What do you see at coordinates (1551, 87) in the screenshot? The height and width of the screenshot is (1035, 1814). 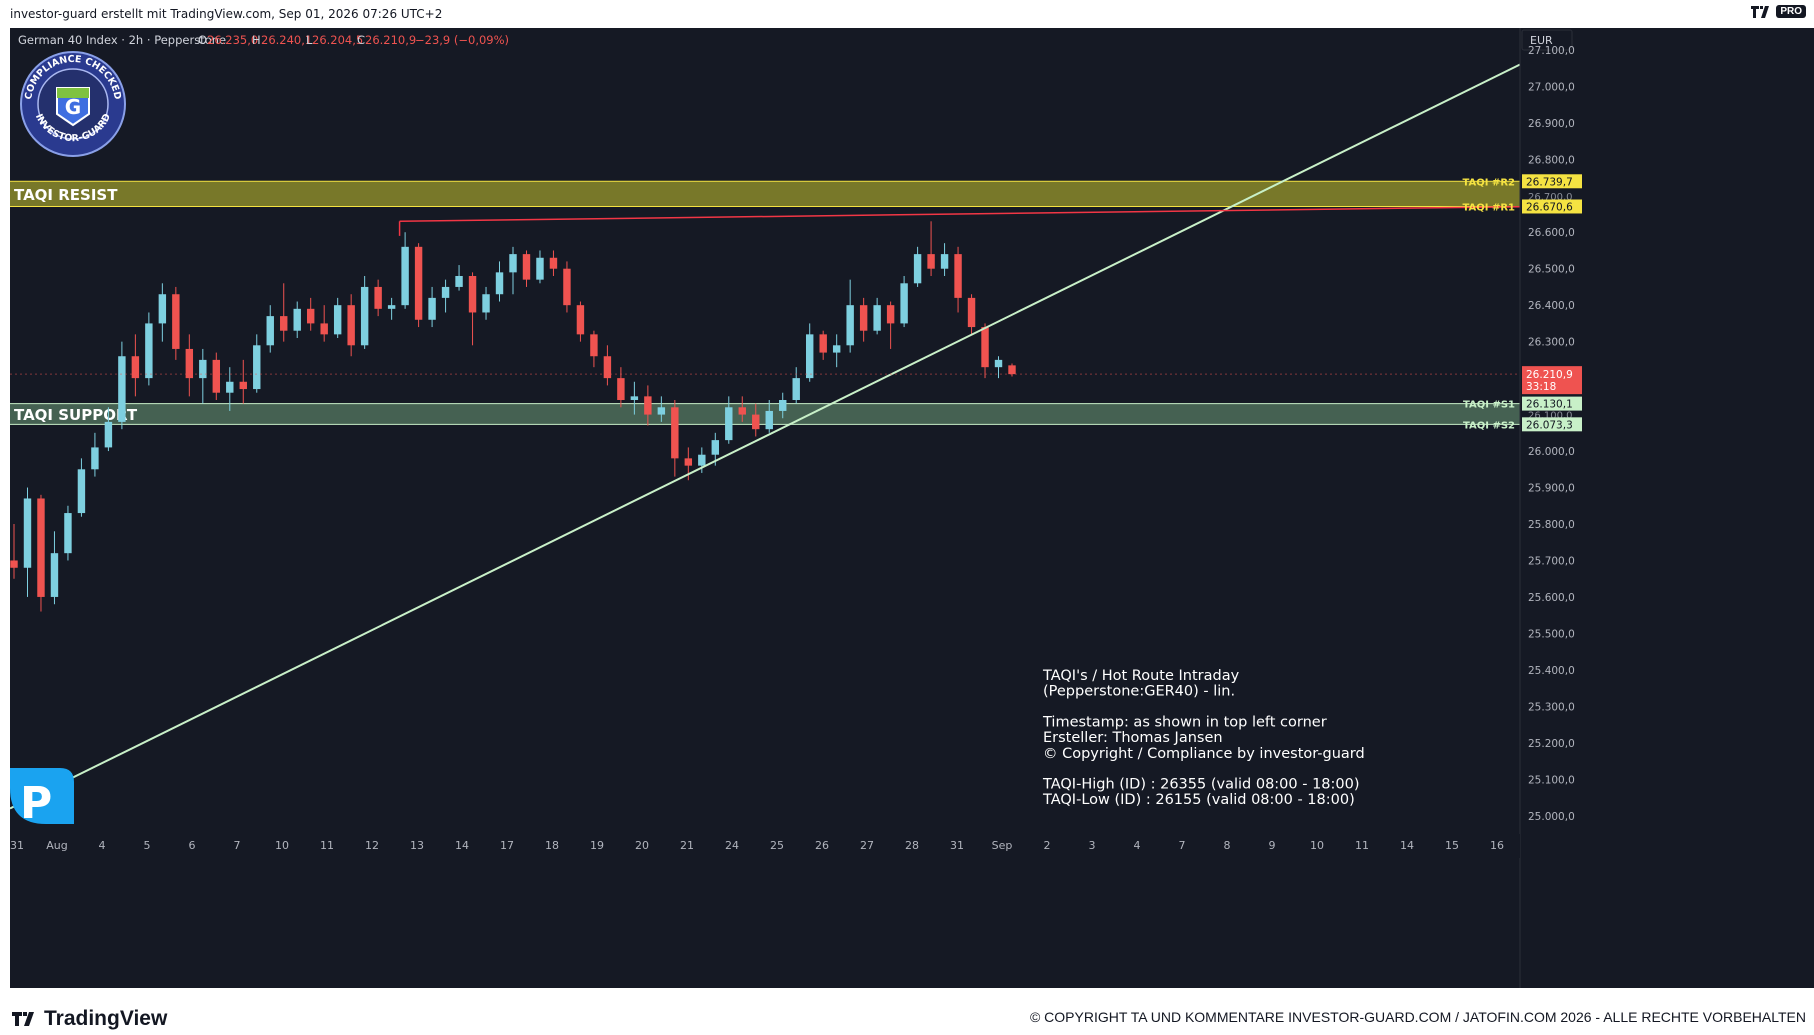 I see `price-tick-label: 27.000,0` at bounding box center [1551, 87].